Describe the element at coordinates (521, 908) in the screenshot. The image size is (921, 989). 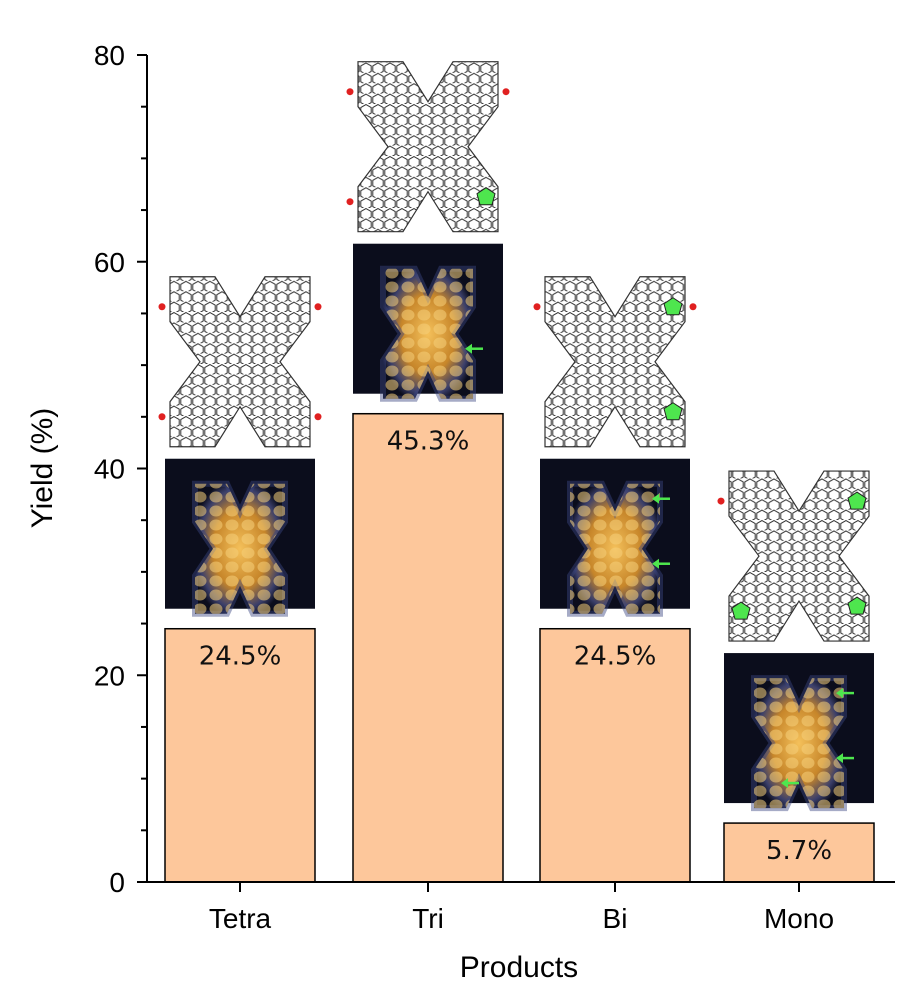
I see `x-ticks: Tetra Tri Bi Mono` at that location.